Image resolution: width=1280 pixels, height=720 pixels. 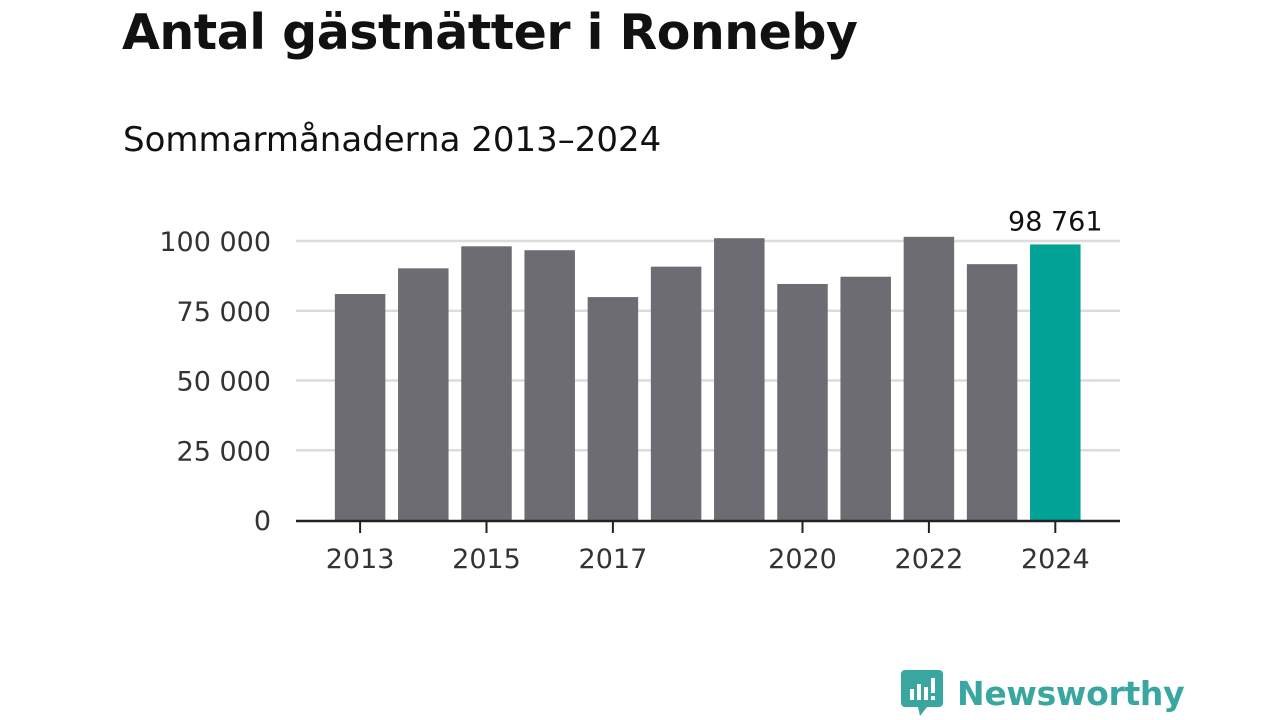 I want to click on chart-subtitle: Sommarmånaderna 2013–2024, so click(x=392, y=140).